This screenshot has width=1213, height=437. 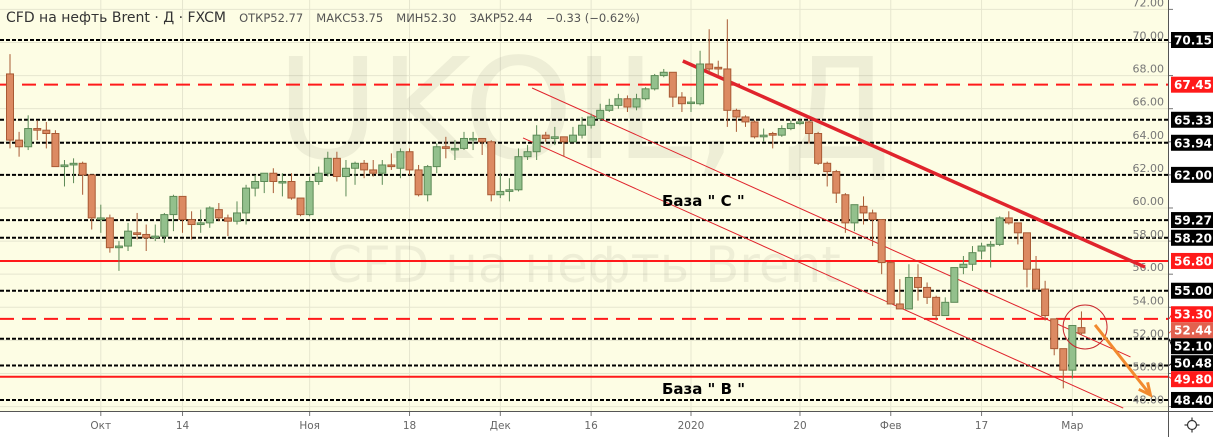 What do you see at coordinates (183, 426) in the screenshot?
I see `time-tick-label: 14` at bounding box center [183, 426].